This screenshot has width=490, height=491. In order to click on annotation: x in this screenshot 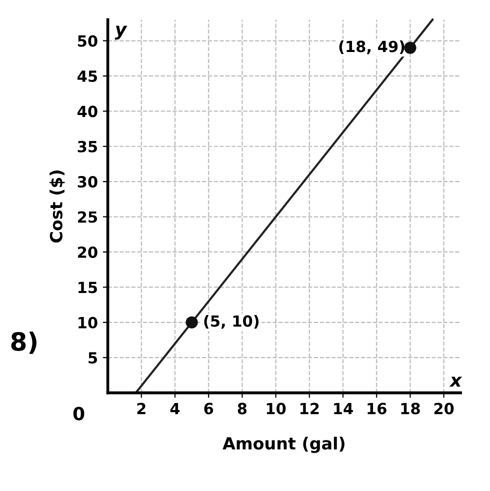, I will do `click(455, 381)`.